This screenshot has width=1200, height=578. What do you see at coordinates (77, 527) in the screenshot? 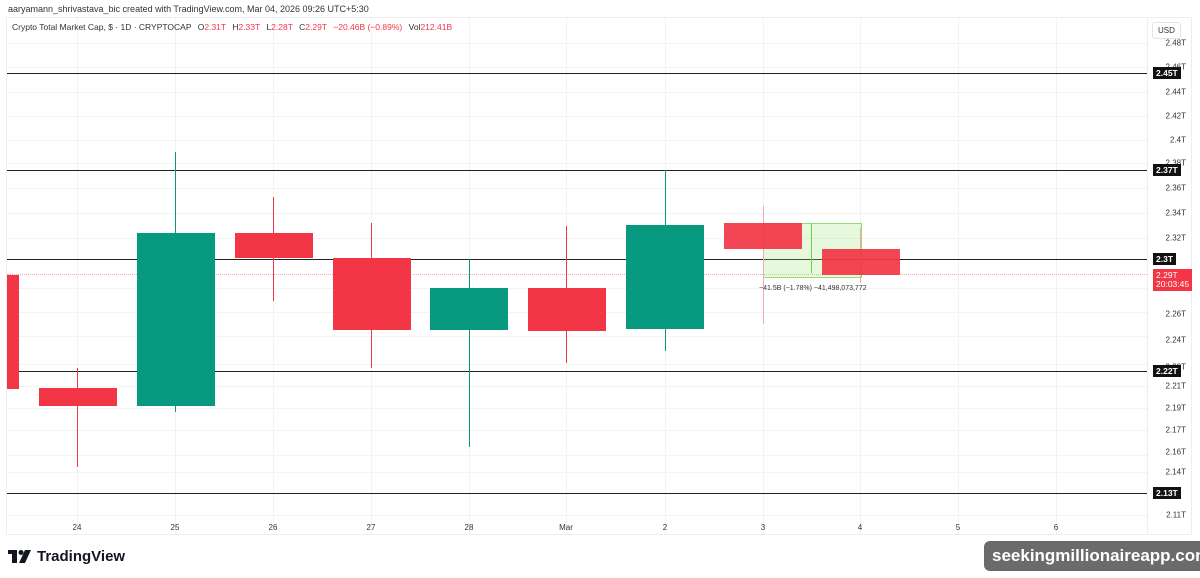
I see `time-tick: 24` at bounding box center [77, 527].